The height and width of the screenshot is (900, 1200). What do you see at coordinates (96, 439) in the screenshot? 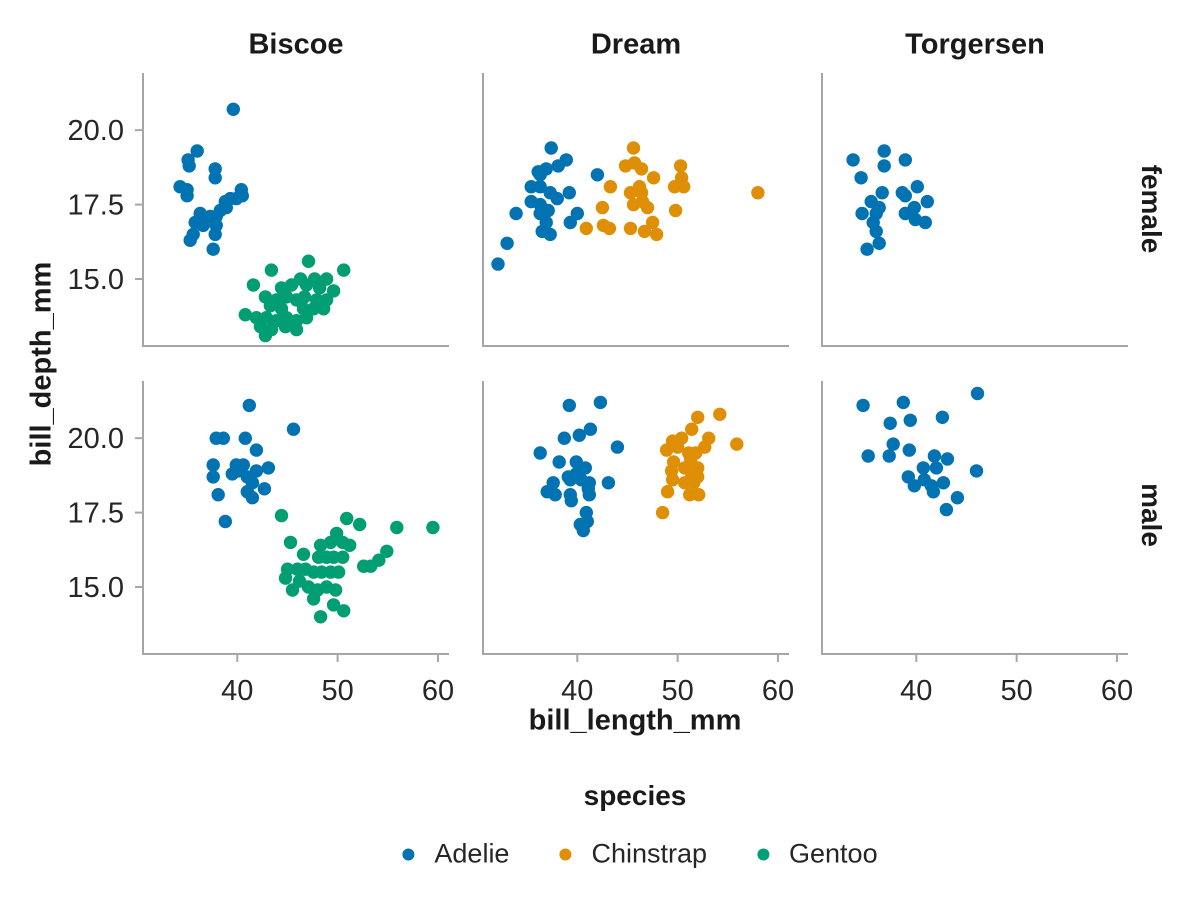
I see `y-tick-label: 20.0` at bounding box center [96, 439].